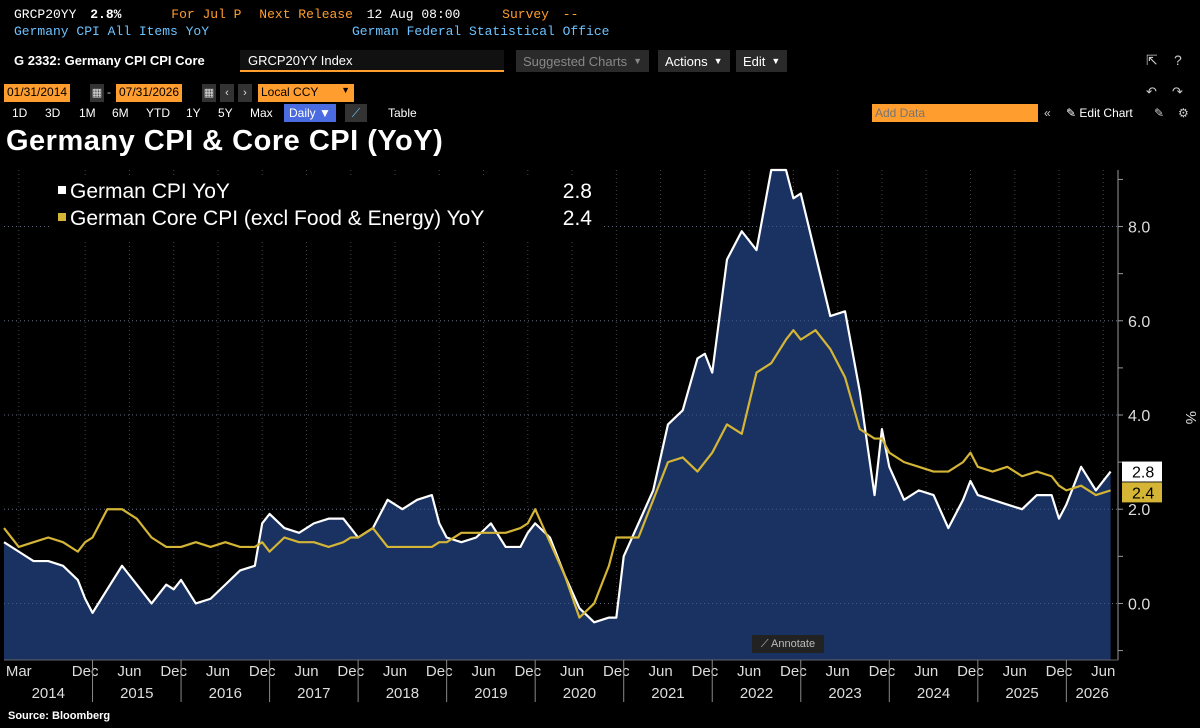  I want to click on source-agency: German Federal Statistical Office, so click(481, 31).